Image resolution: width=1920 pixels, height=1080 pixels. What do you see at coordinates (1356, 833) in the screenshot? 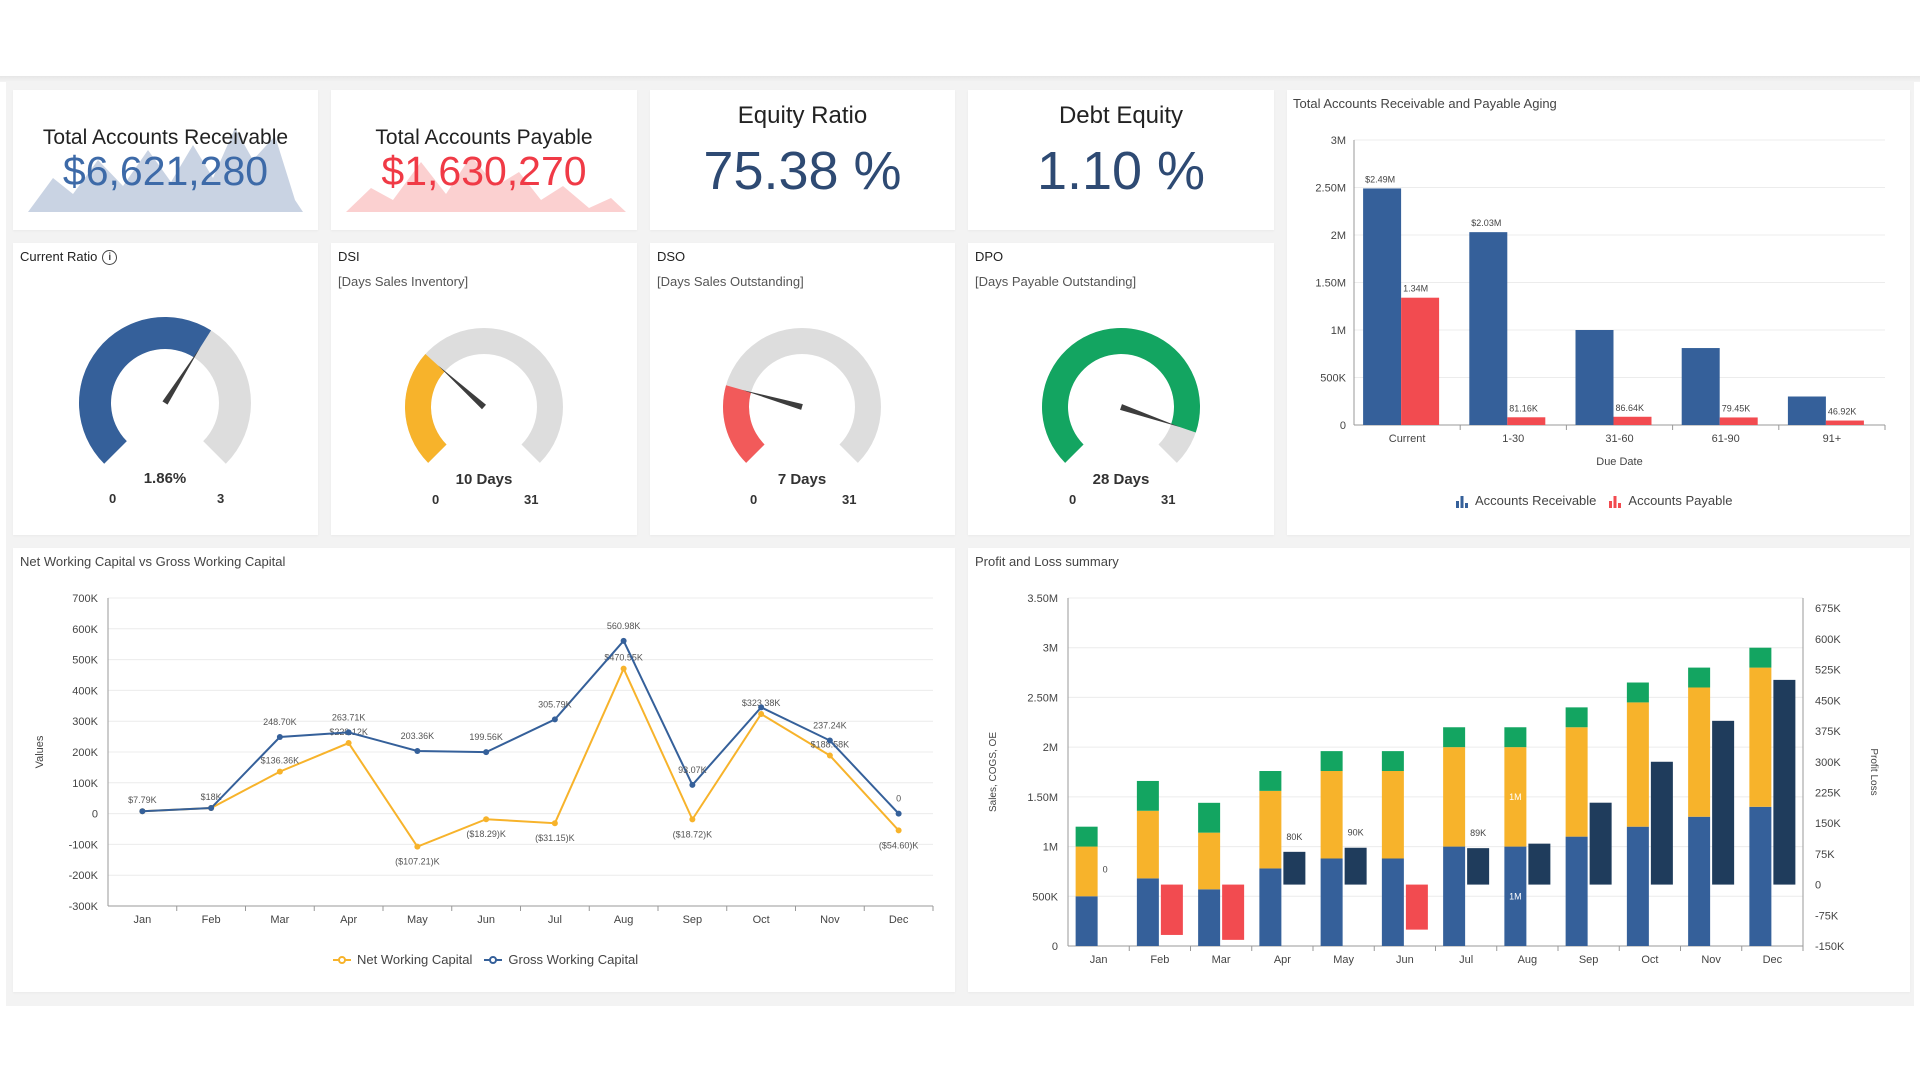
I see `data-label: 90K` at bounding box center [1356, 833].